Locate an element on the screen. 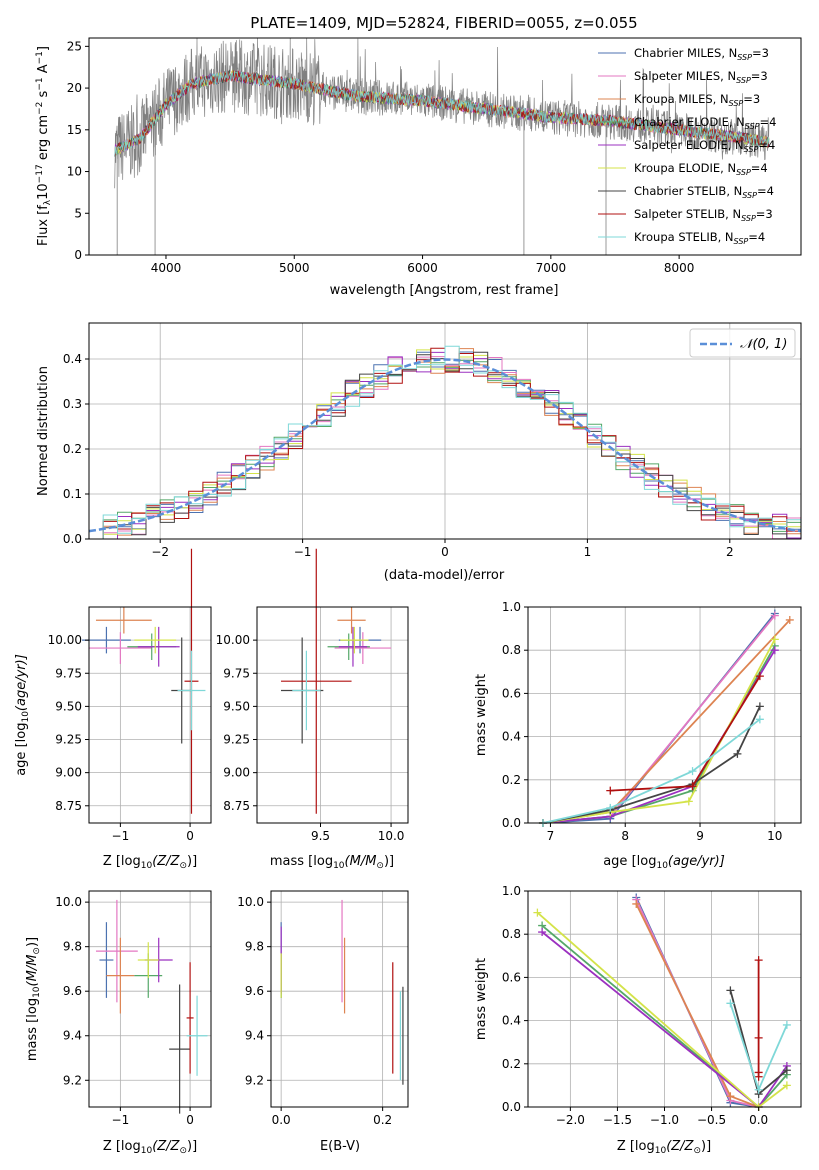 Image resolution: width=819 pixels, height=1170 pixels. x-tick-label: 0 is located at coordinates (445, 552).